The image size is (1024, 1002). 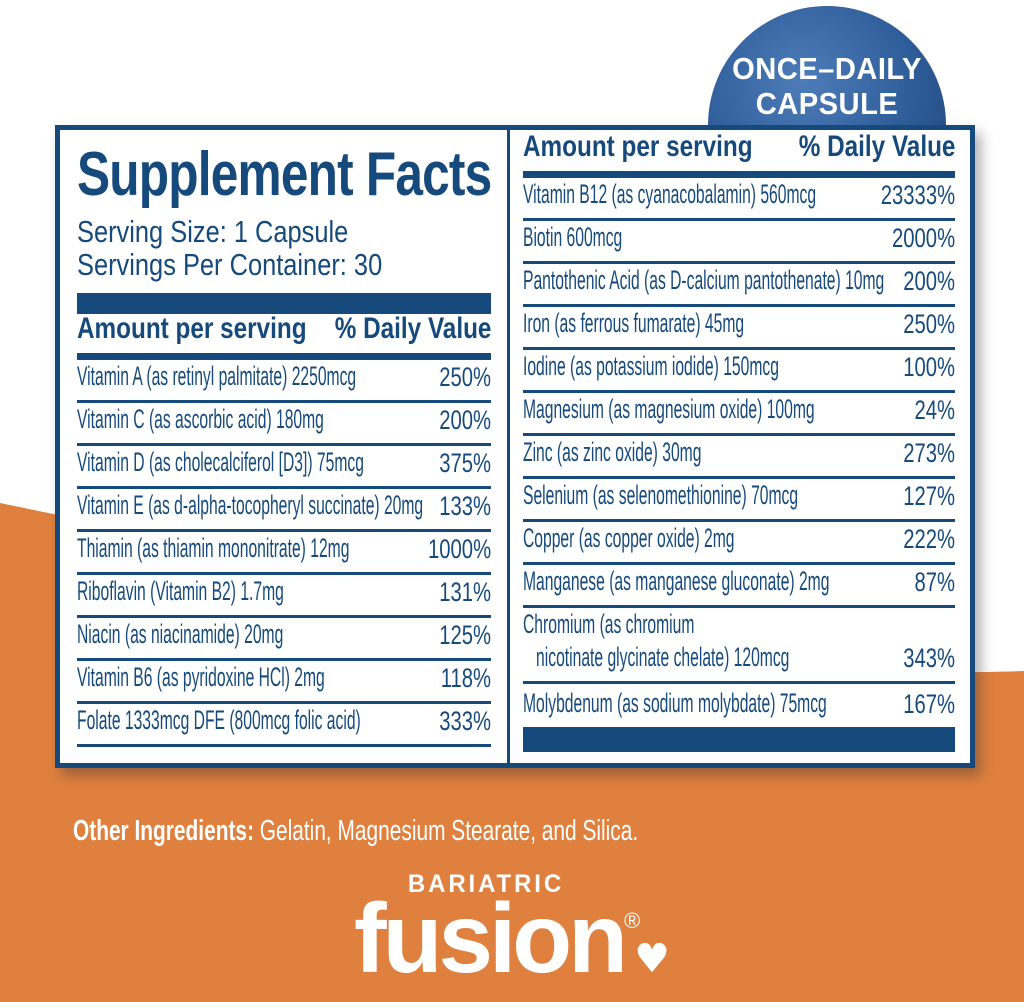 I want to click on nutrient-label: Copper (as copper oxide) 2mg, so click(x=629, y=538).